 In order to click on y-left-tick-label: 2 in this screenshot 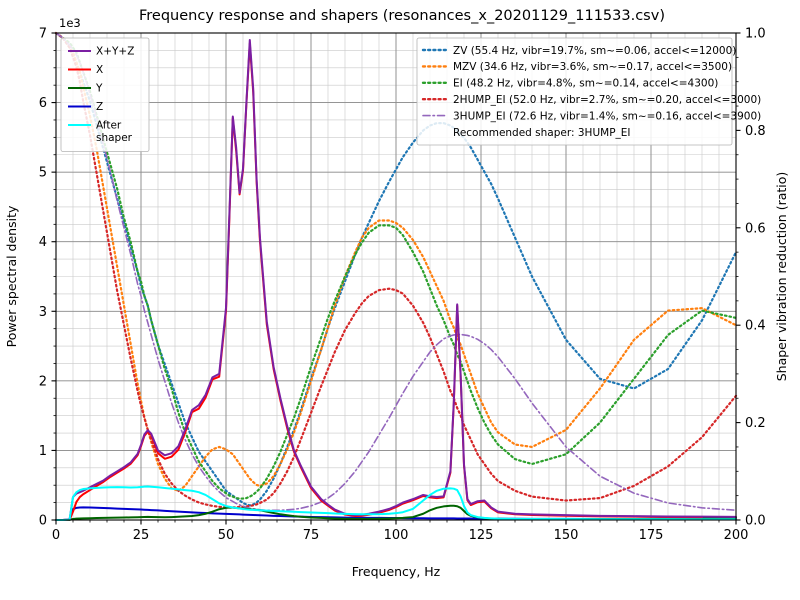, I will do `click(43, 381)`.